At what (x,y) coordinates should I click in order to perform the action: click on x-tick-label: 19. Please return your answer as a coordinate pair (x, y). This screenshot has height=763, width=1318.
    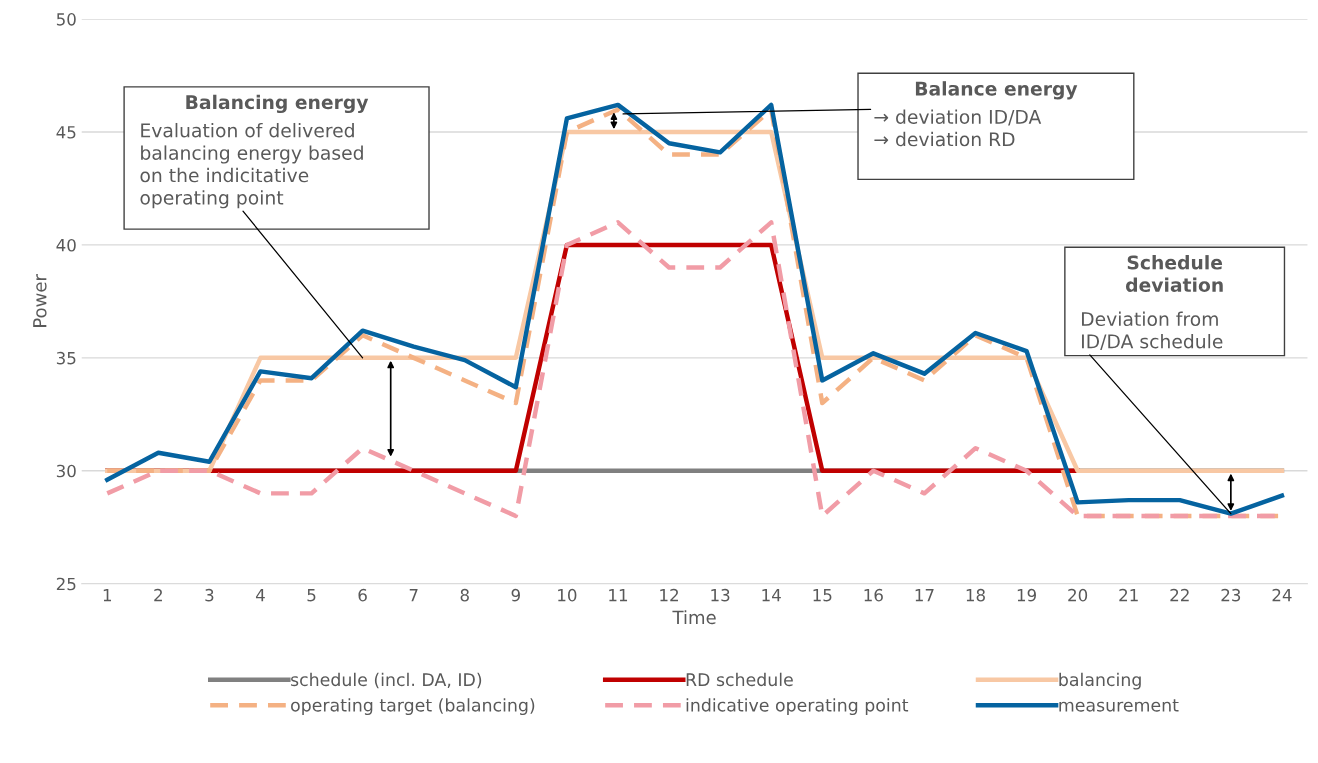
    Looking at the image, I should click on (1026, 595).